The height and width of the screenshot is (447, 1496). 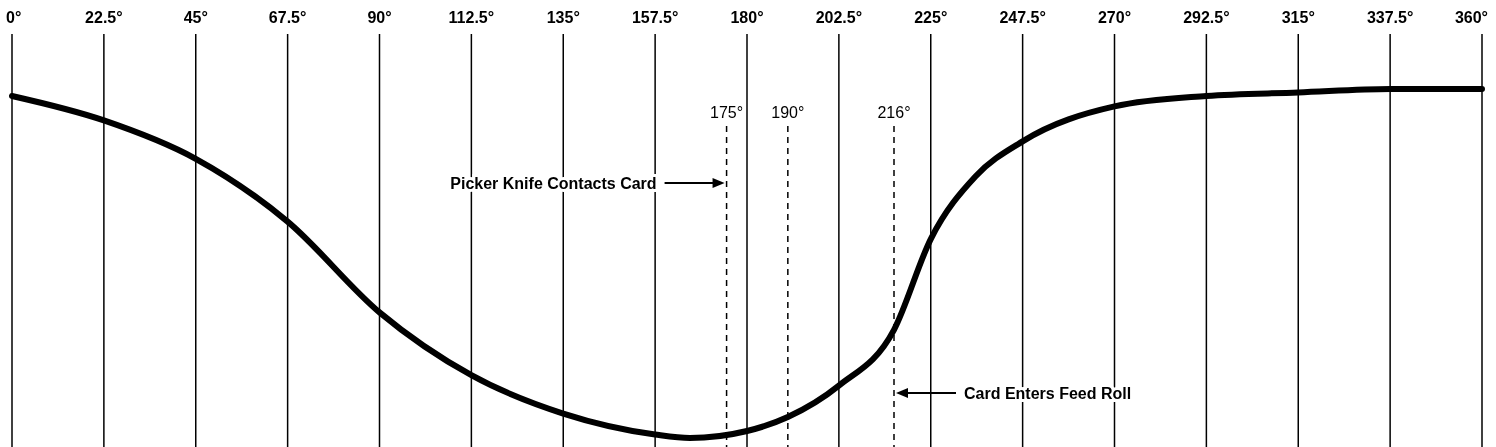 What do you see at coordinates (655, 17) in the screenshot?
I see `x-tick-label: 157.5°` at bounding box center [655, 17].